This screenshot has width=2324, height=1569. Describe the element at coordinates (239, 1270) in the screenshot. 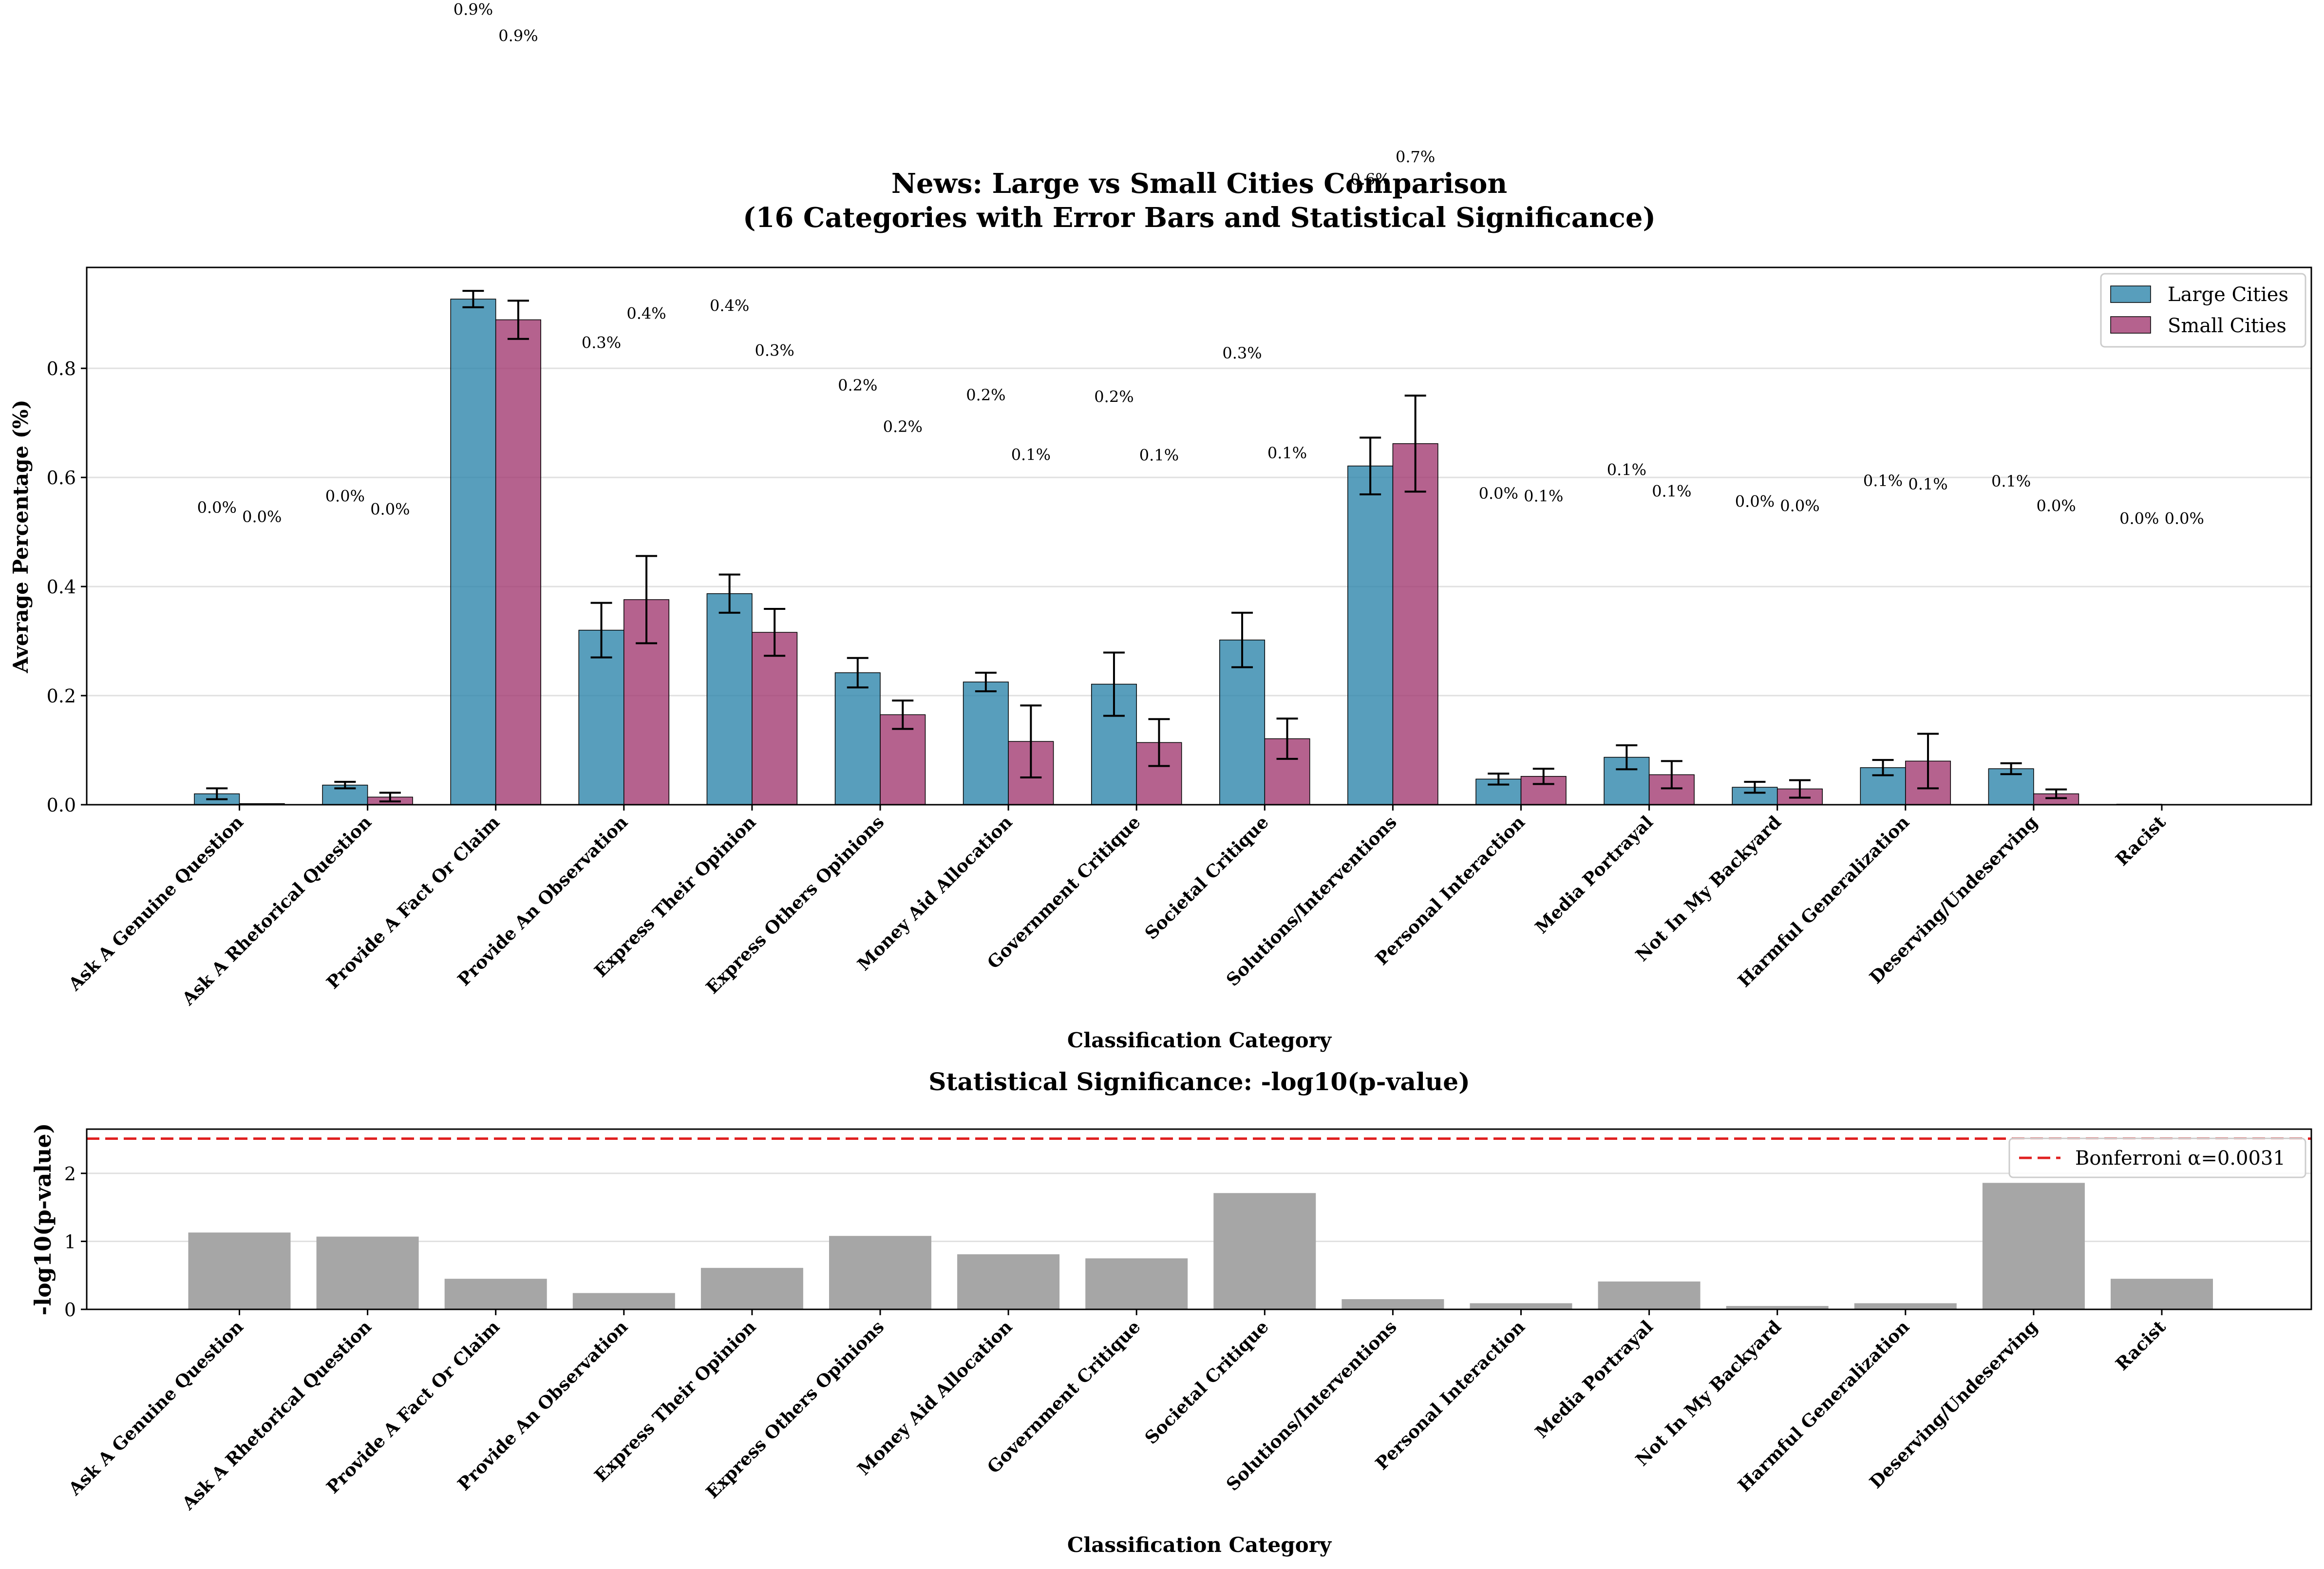

I see `significance-bar-ask-a-genuine-question` at that location.